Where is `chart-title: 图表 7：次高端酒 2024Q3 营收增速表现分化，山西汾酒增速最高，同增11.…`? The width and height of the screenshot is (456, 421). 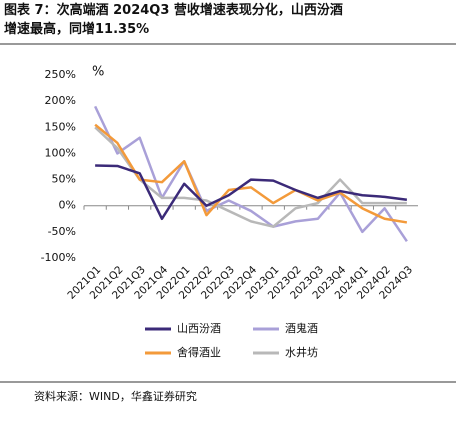 chart-title: 图表 7：次高端酒 2024Q3 营收增速表现分化，山西汾酒增速最高，同增11.… is located at coordinates (173, 19).